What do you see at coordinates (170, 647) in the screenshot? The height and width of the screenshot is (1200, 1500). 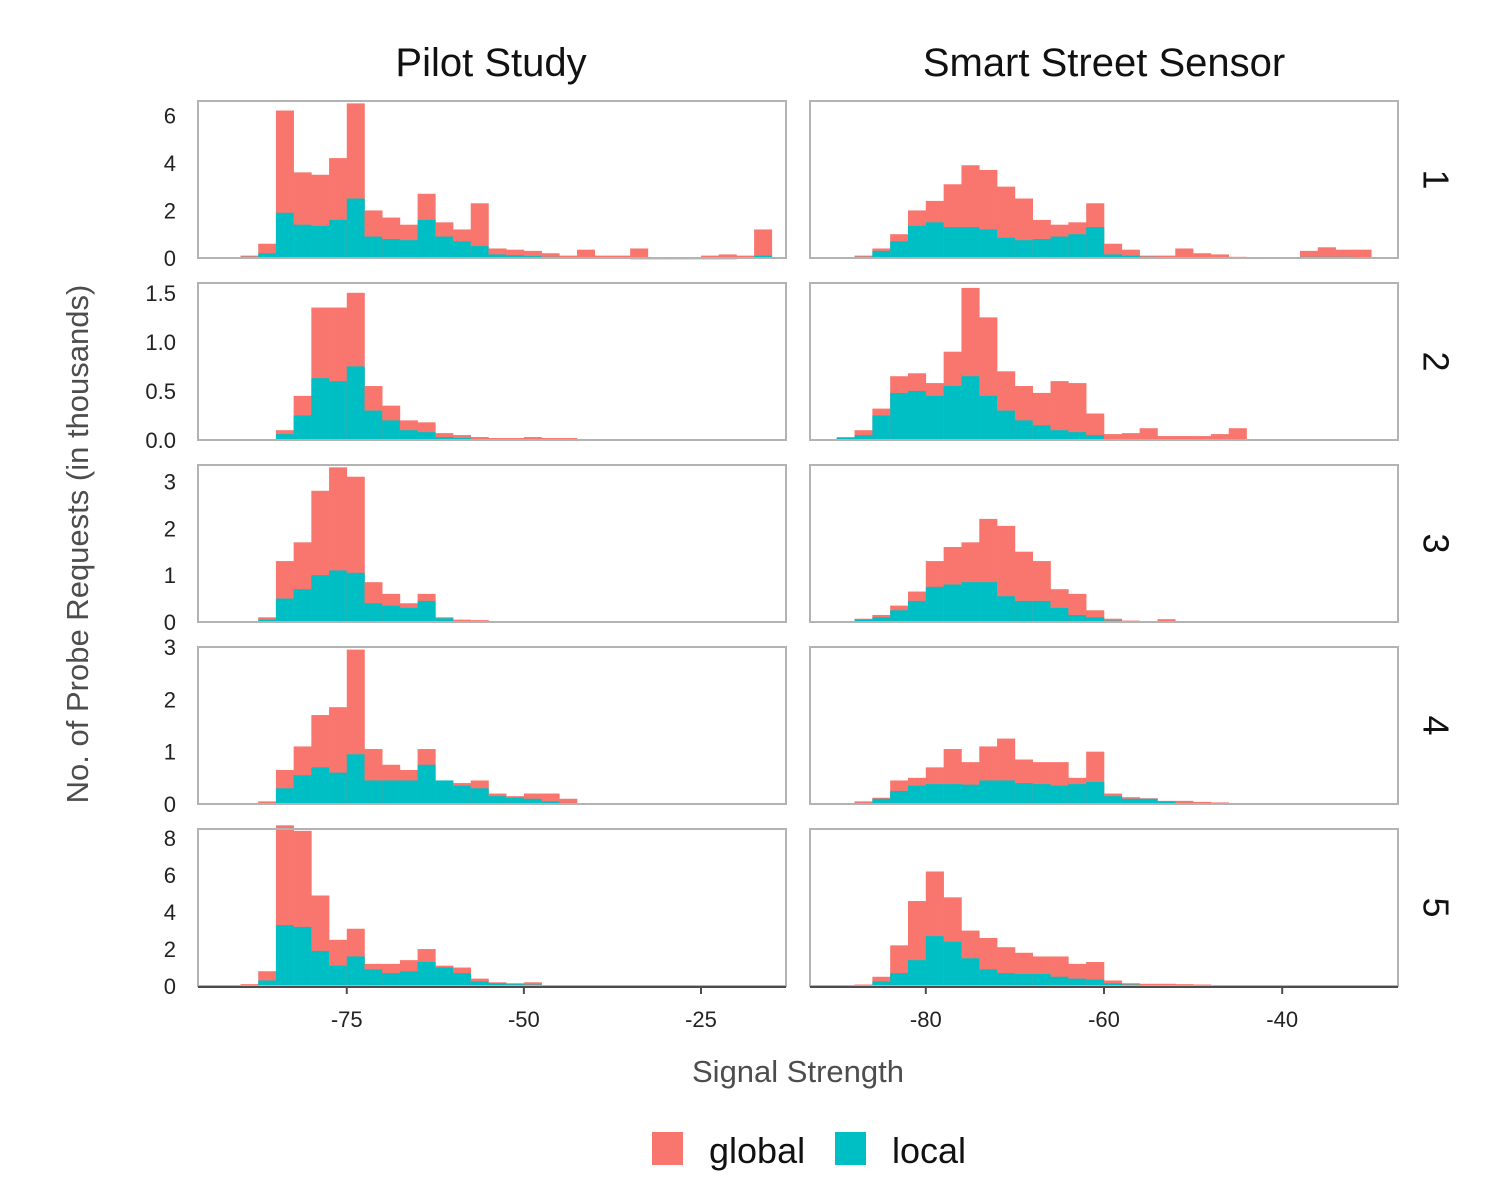 I see `y-tick-label: 3` at bounding box center [170, 647].